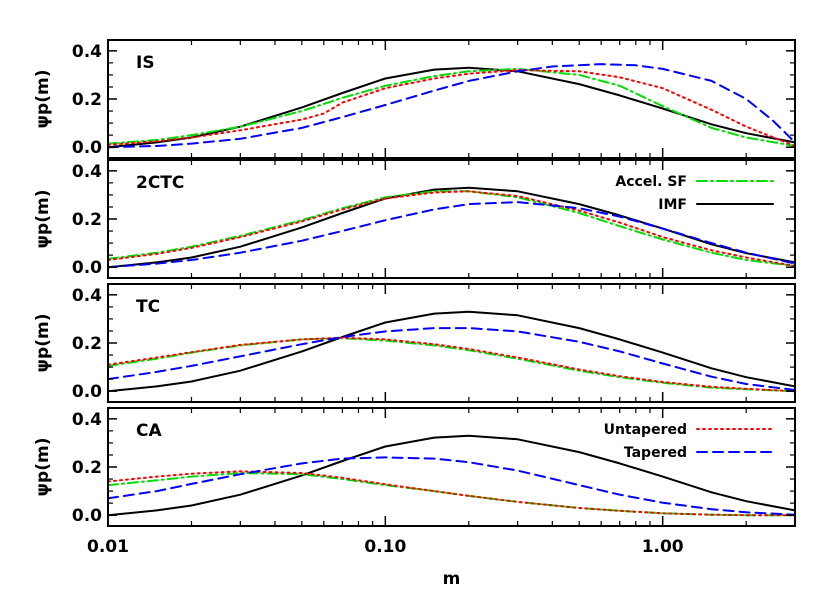  What do you see at coordinates (694, 182) in the screenshot?
I see `legend-item-accel-sf: Accel. SF` at bounding box center [694, 182].